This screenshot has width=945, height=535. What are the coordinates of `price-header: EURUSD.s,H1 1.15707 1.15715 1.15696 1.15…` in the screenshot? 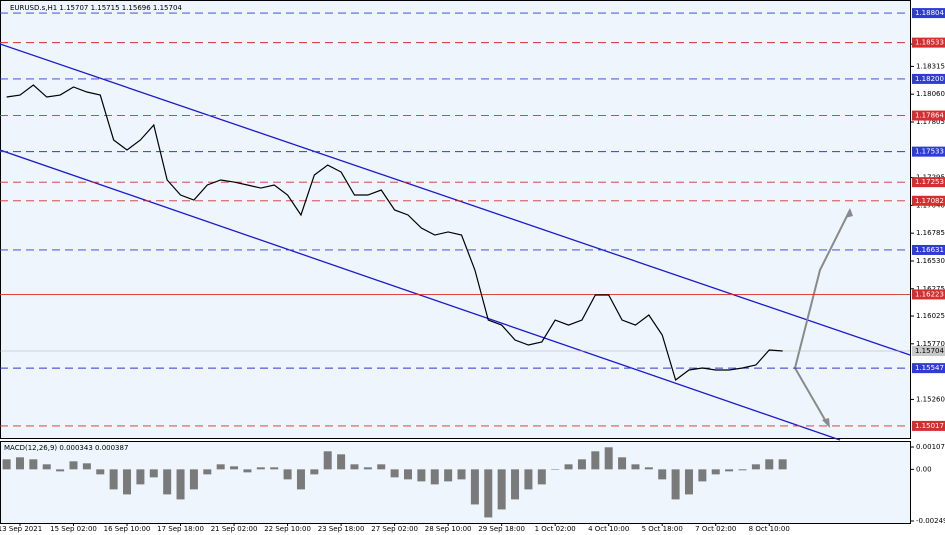 It's located at (96, 8).